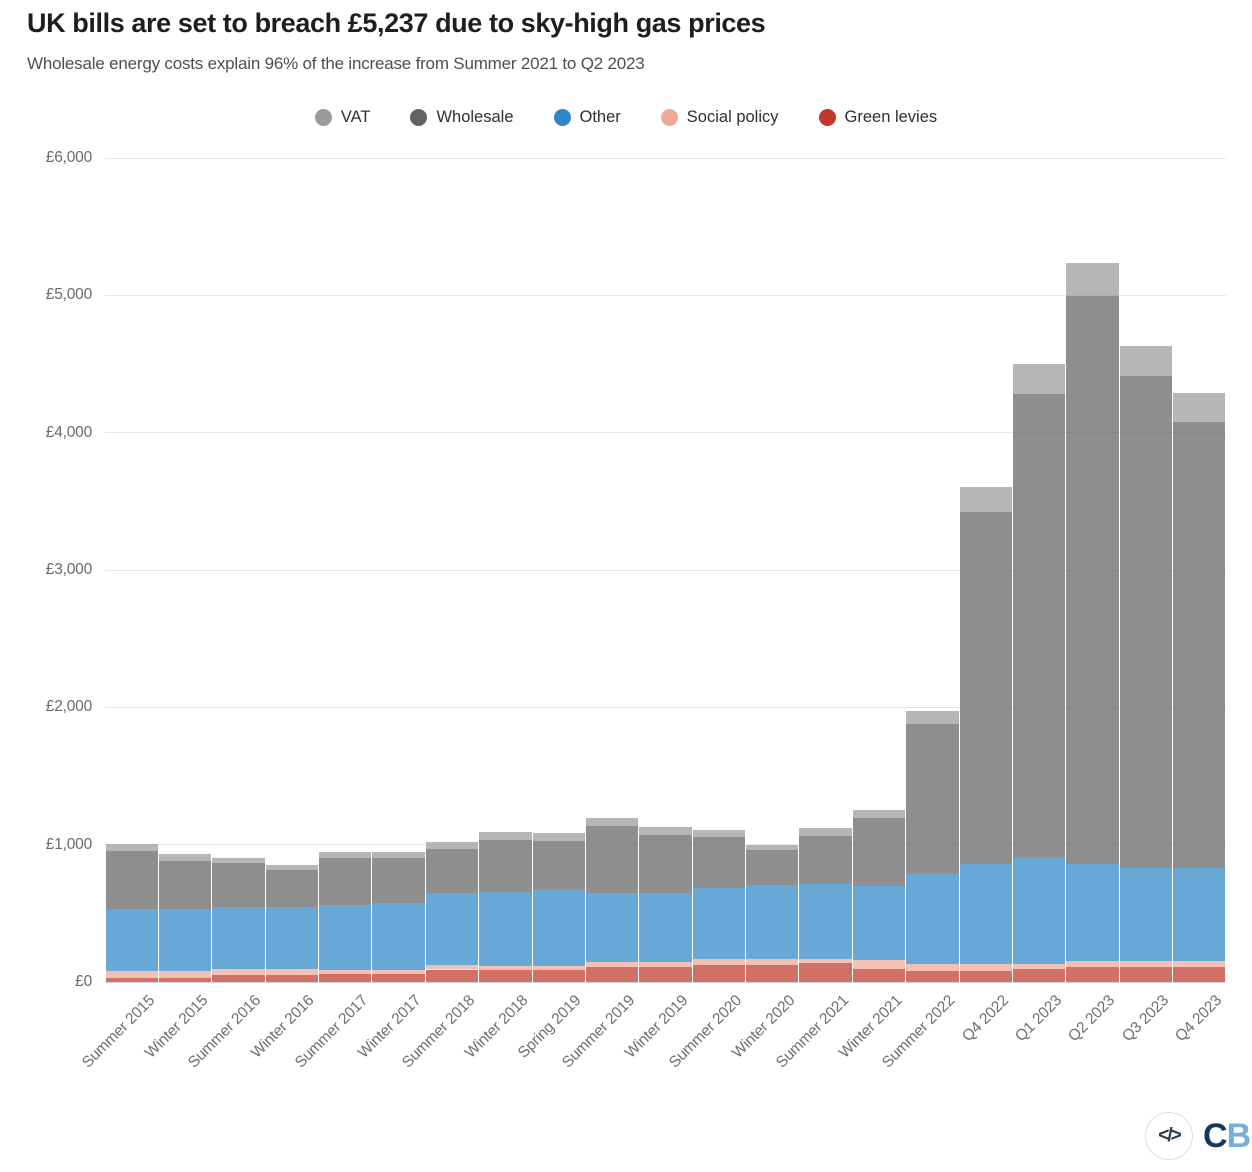 Image resolution: width=1252 pixels, height=1172 pixels. Describe the element at coordinates (1215, 1135) in the screenshot. I see `cb-letter-c: C` at that location.